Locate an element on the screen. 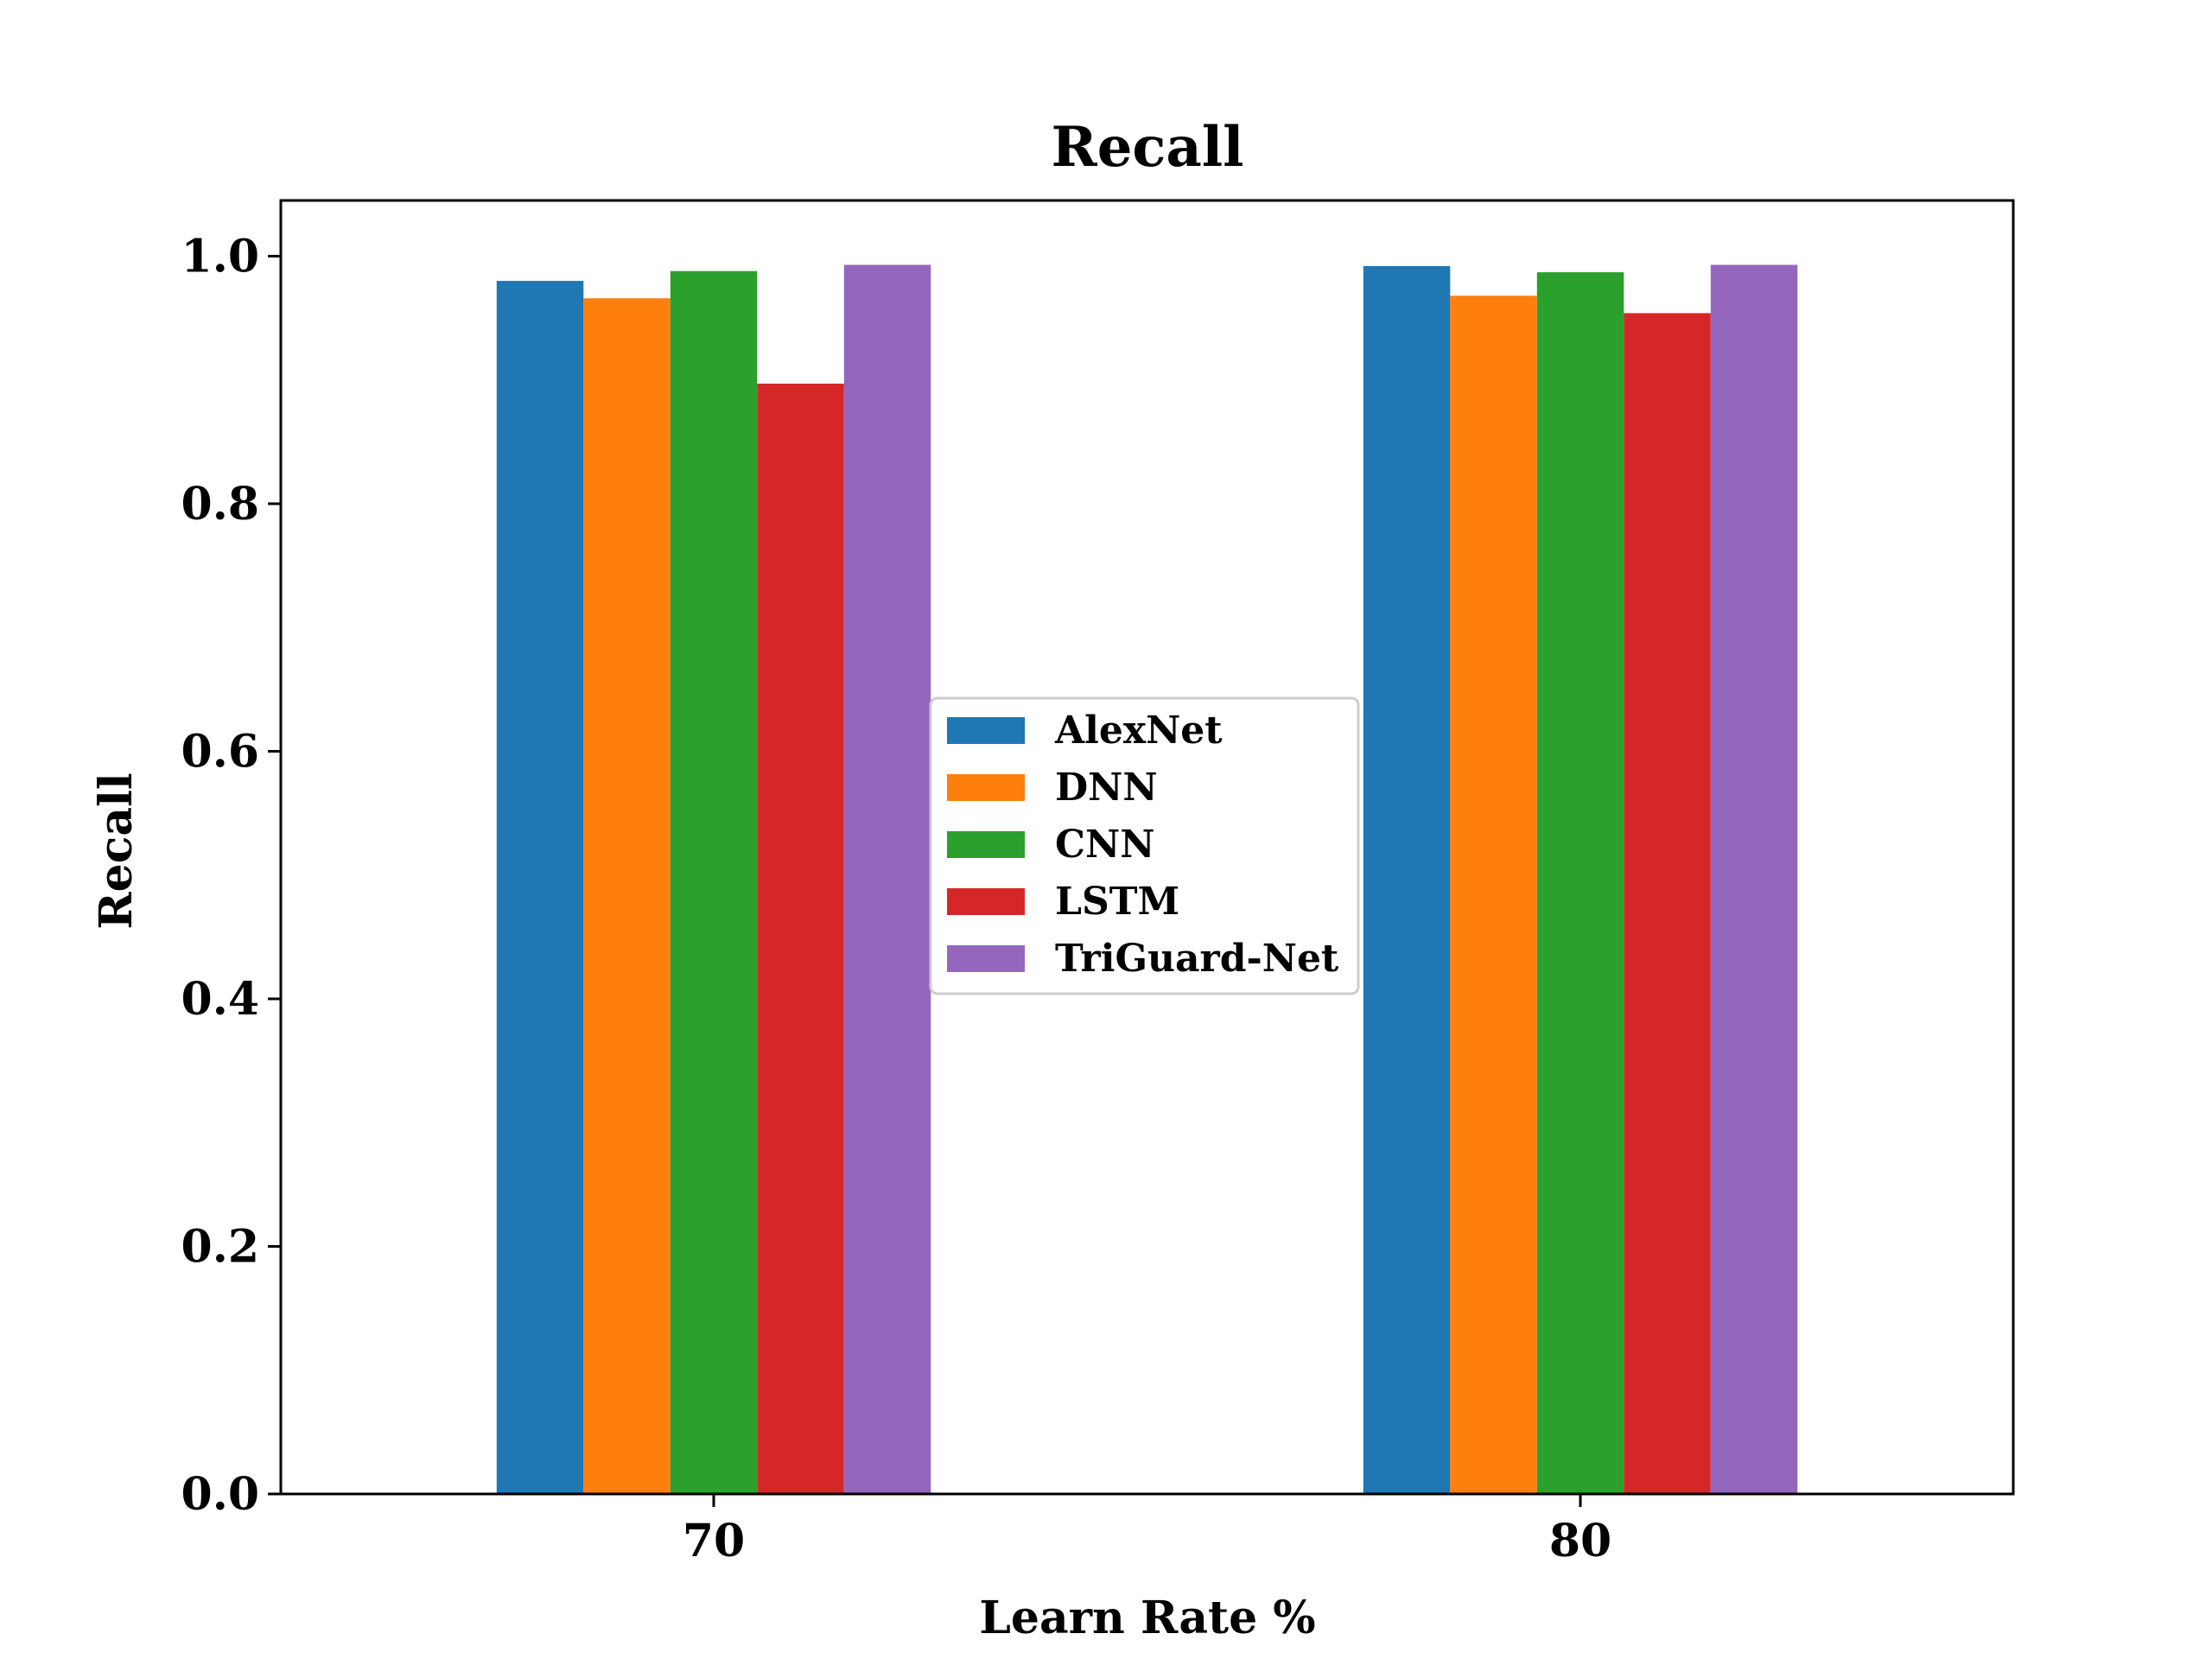  y-tick-label: 0.2 is located at coordinates (220, 1246).